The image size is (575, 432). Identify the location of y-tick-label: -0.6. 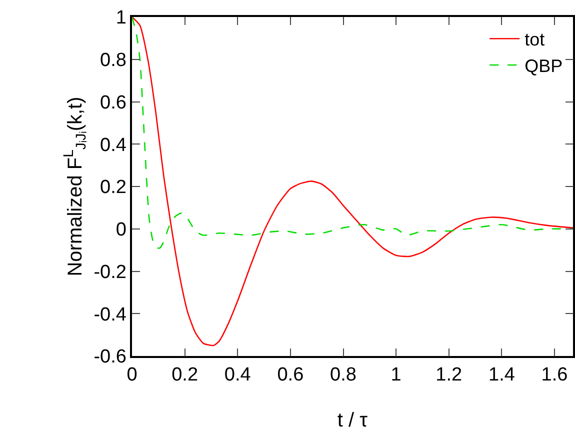
(110, 357).